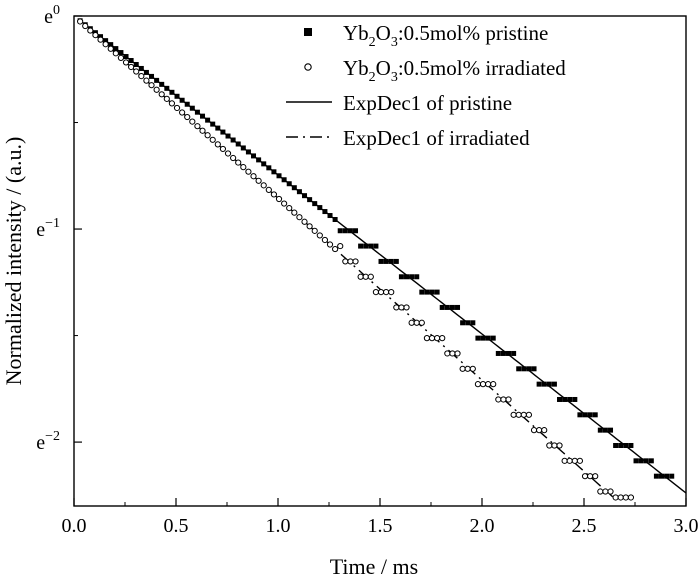 The height and width of the screenshot is (579, 700). I want to click on x-axis-label: Time / ms, so click(374, 566).